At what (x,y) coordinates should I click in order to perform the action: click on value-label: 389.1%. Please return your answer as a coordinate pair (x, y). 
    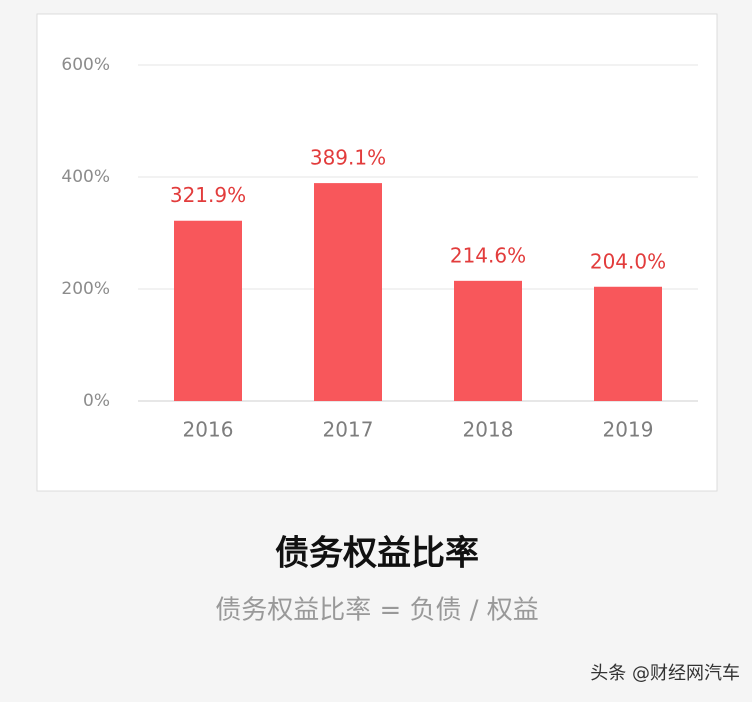
    Looking at the image, I should click on (348, 158).